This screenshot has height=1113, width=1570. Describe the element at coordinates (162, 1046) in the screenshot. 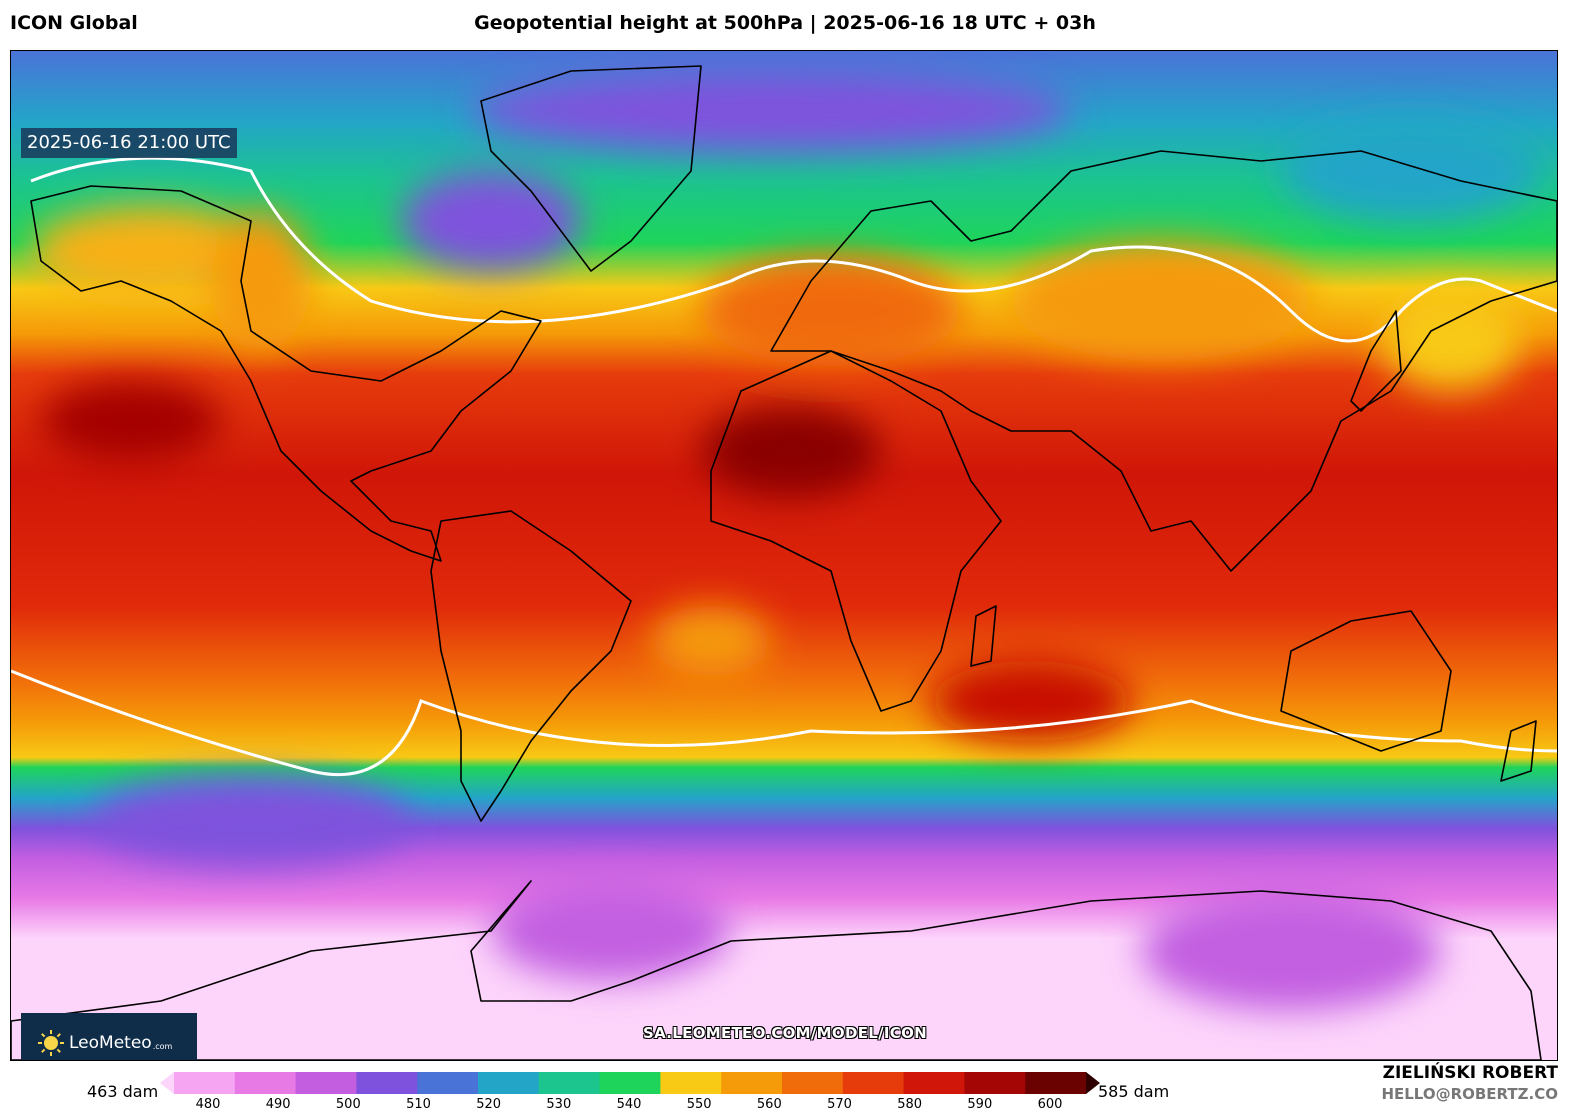

I see `logo-suffix: .com` at that location.